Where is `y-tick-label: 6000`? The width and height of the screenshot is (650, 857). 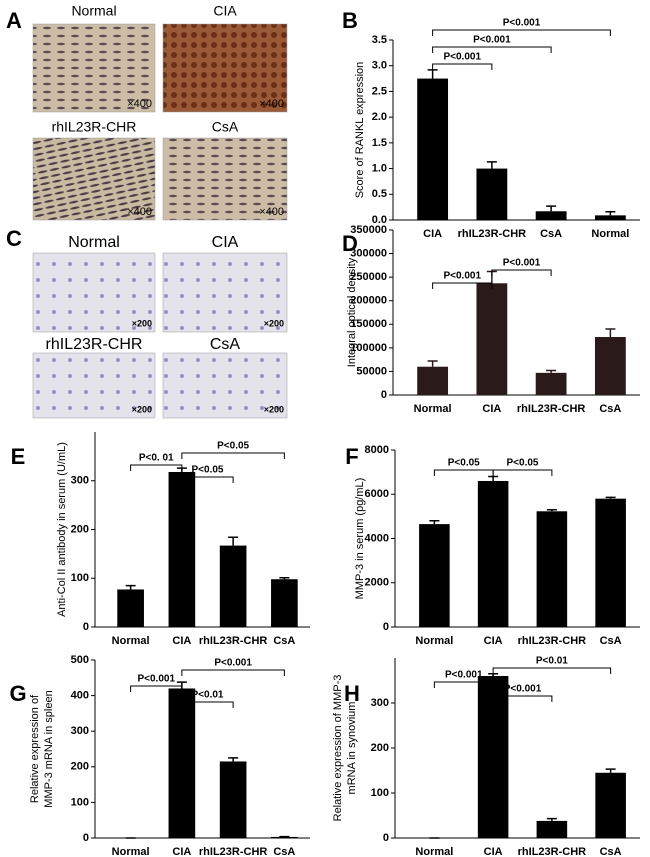
y-tick-label: 6000 is located at coordinates (377, 494).